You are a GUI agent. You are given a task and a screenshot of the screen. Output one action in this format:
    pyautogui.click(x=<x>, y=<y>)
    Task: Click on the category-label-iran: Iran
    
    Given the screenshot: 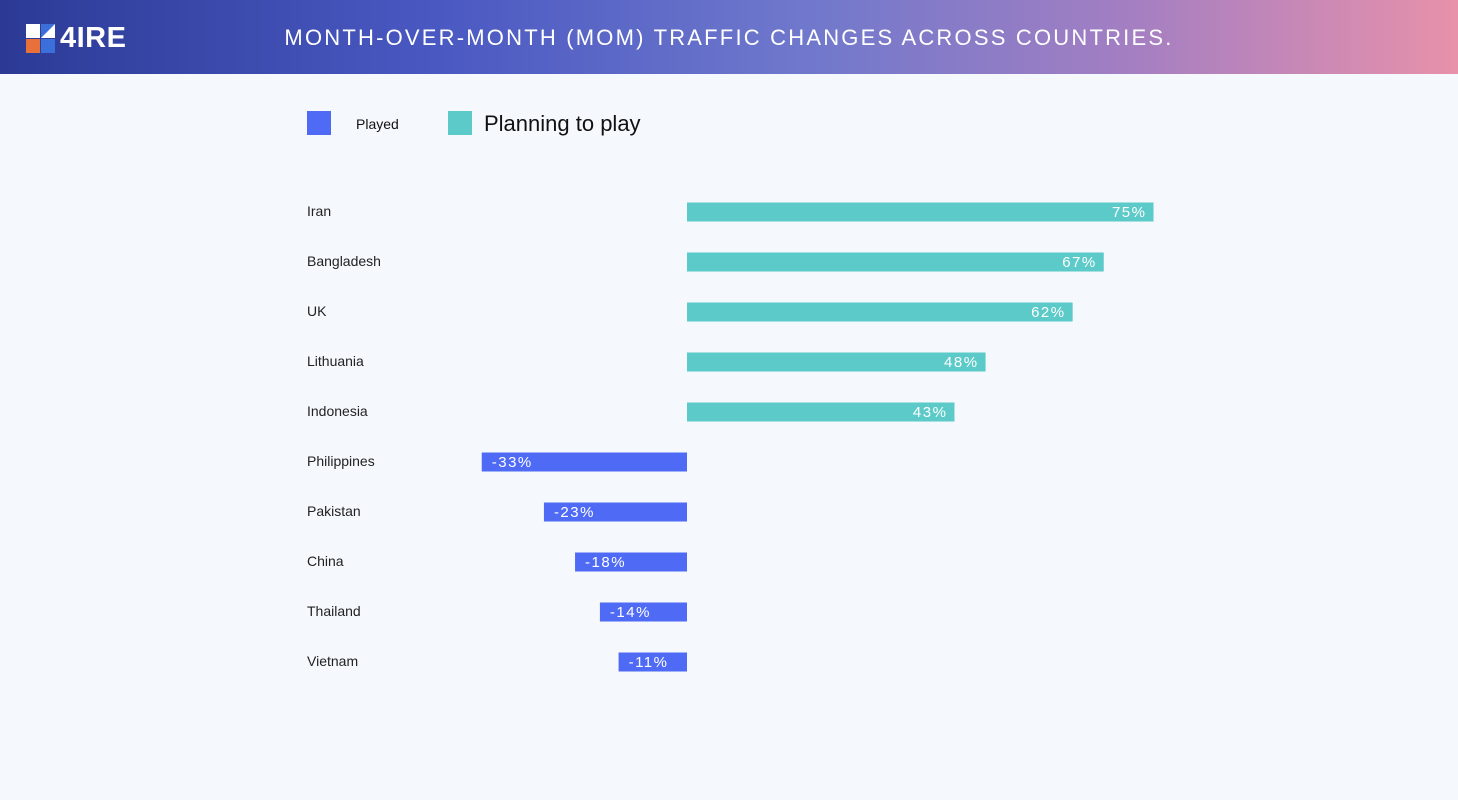 What is the action you would take?
    pyautogui.click(x=319, y=211)
    